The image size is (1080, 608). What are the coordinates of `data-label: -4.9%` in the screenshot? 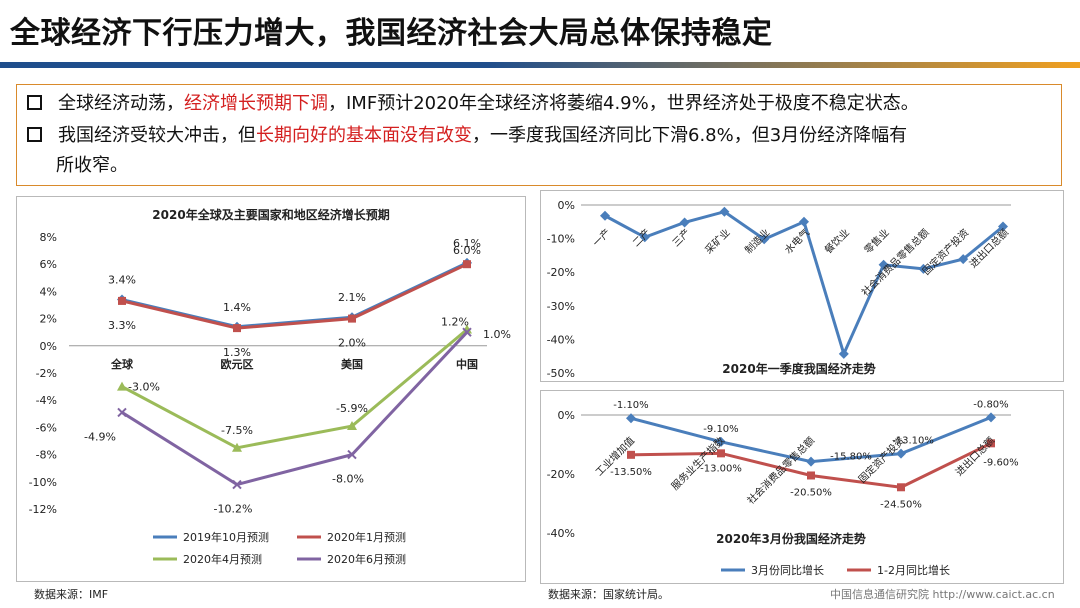 It's located at (100, 436).